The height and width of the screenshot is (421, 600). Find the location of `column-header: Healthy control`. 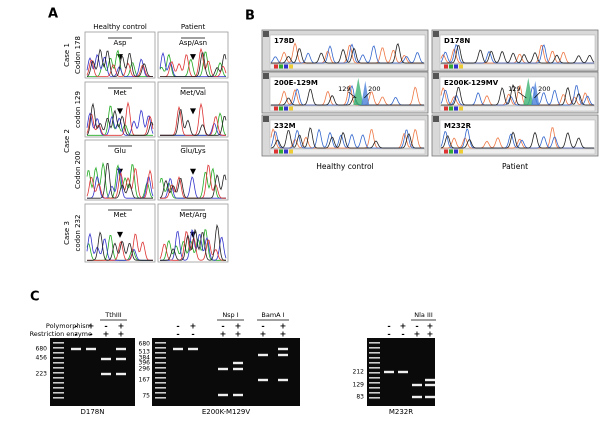

column-header: Healthy control is located at coordinates (120, 27).